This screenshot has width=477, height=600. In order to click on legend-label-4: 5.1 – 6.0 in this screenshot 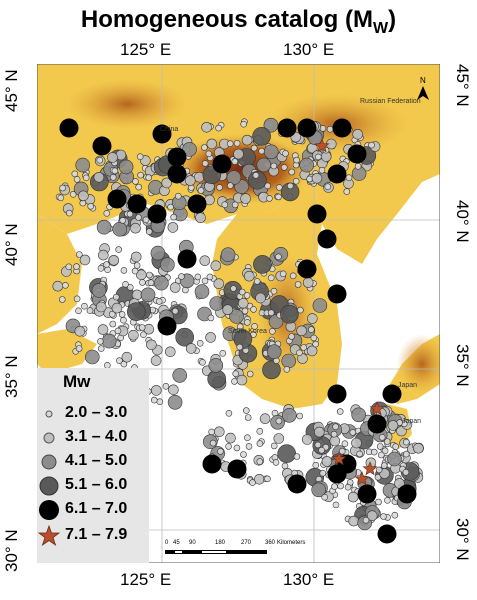, I will do `click(96, 484)`.